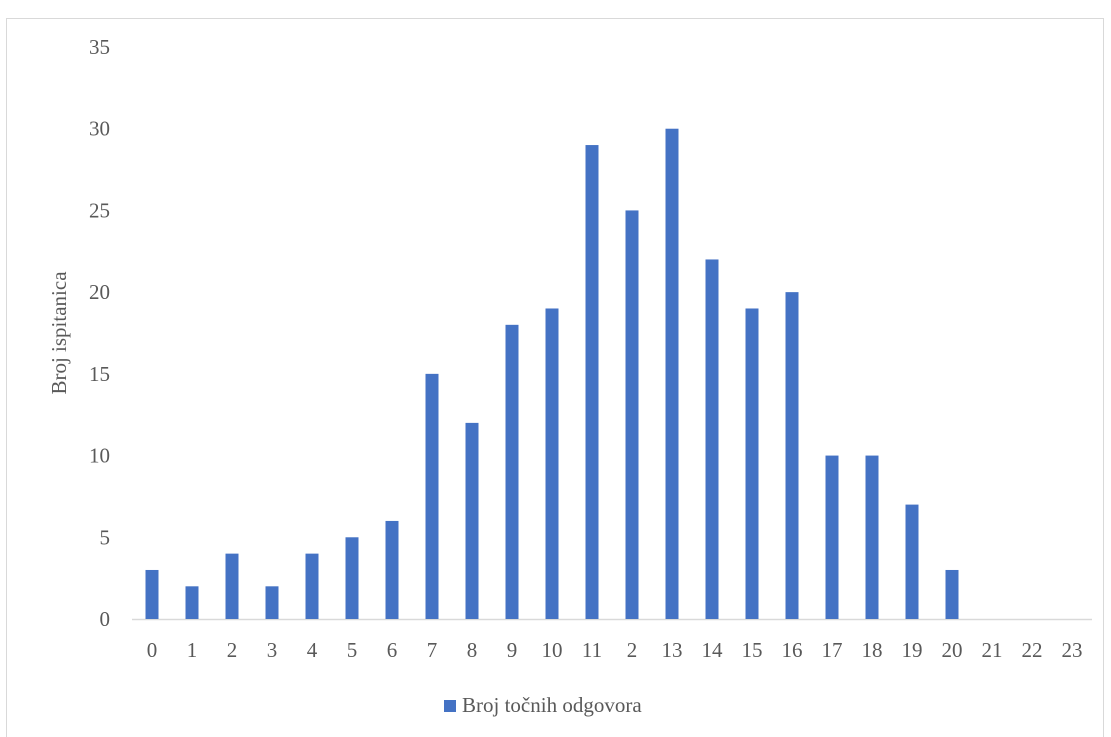 This screenshot has height=737, width=1111. Describe the element at coordinates (672, 650) in the screenshot. I see `x-tick-label: 13` at that location.